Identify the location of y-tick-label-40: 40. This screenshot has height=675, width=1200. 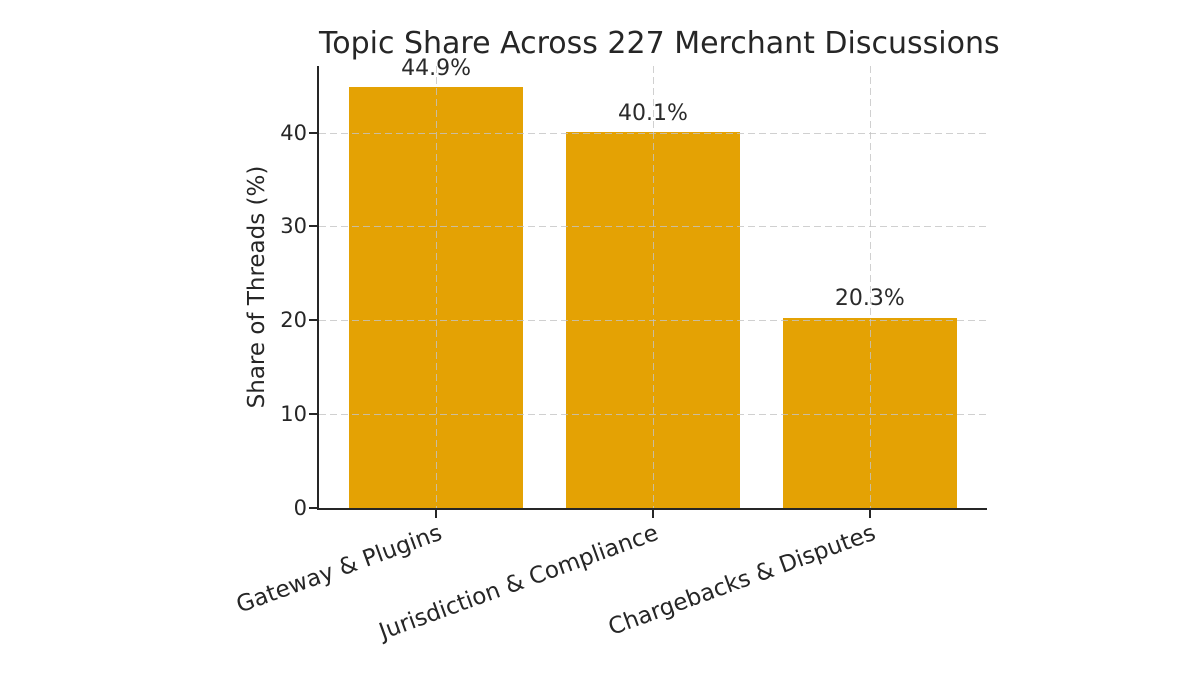
(293, 132).